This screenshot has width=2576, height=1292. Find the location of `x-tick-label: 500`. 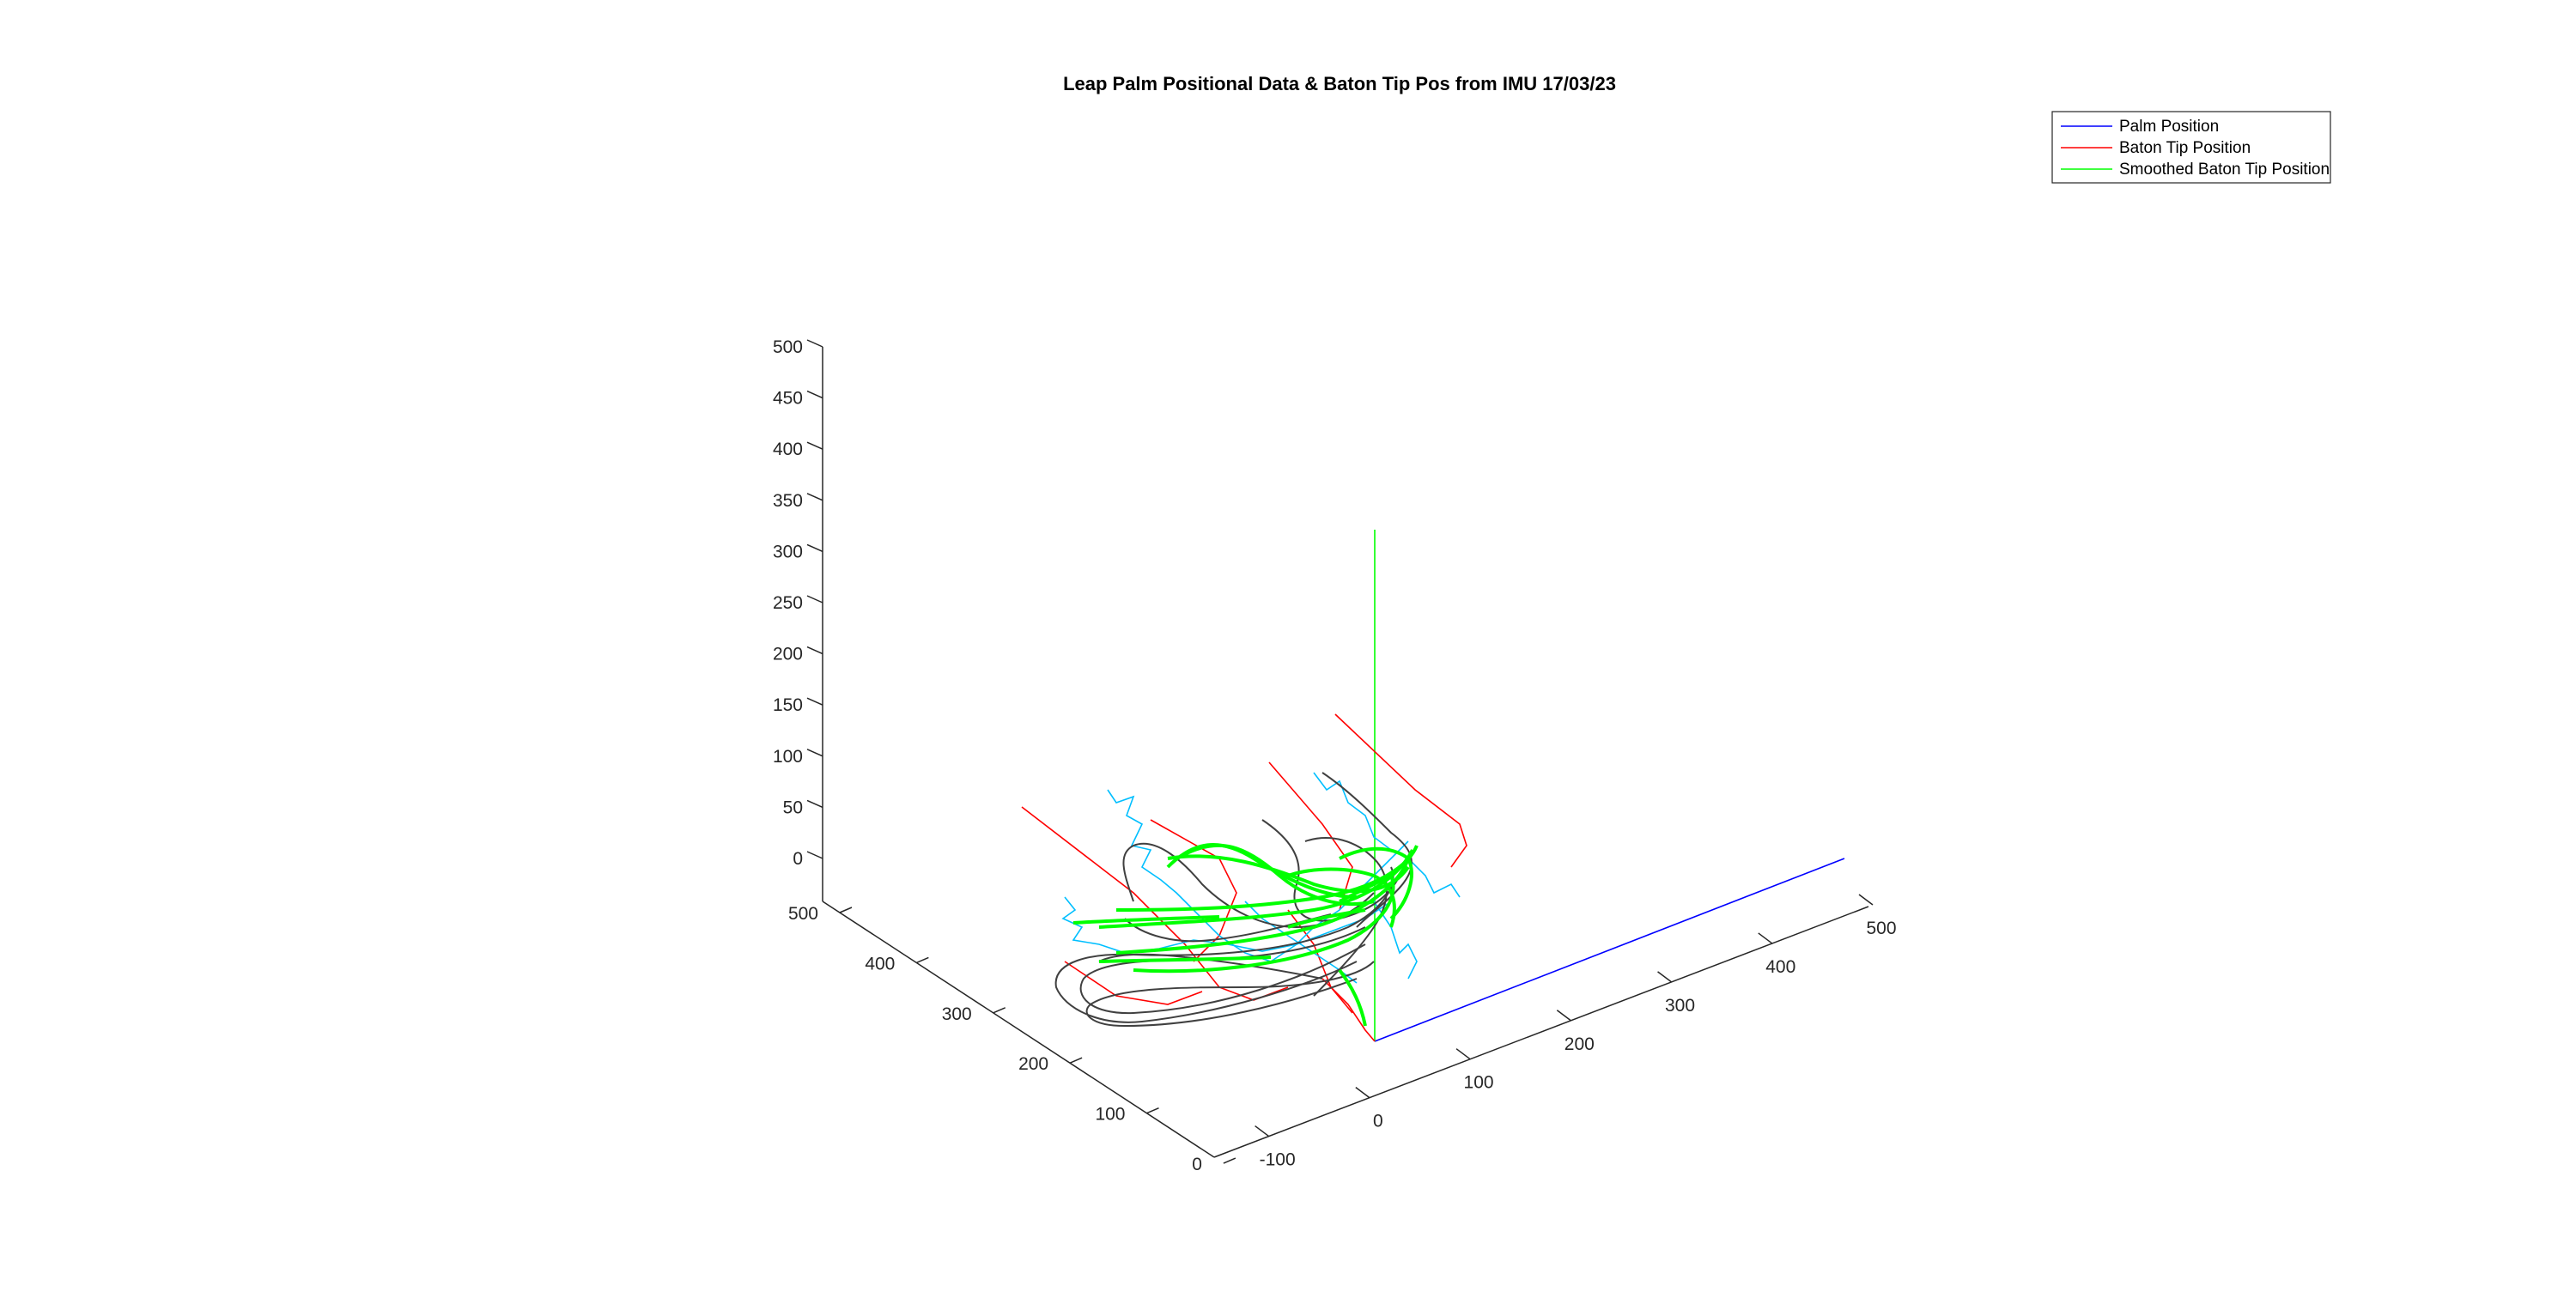

x-tick-label: 500 is located at coordinates (1881, 928).